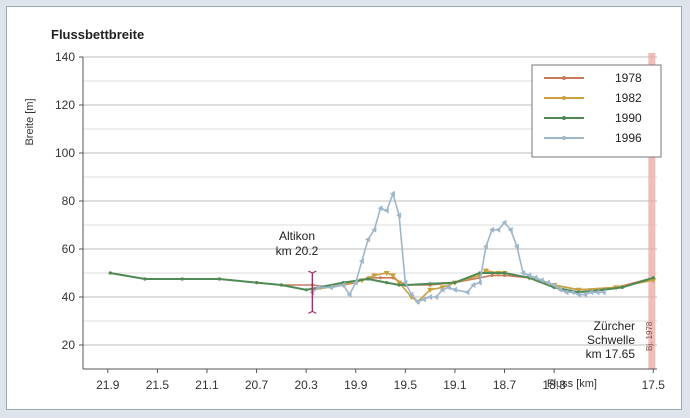  I want to click on altikon-marker, so click(312, 292).